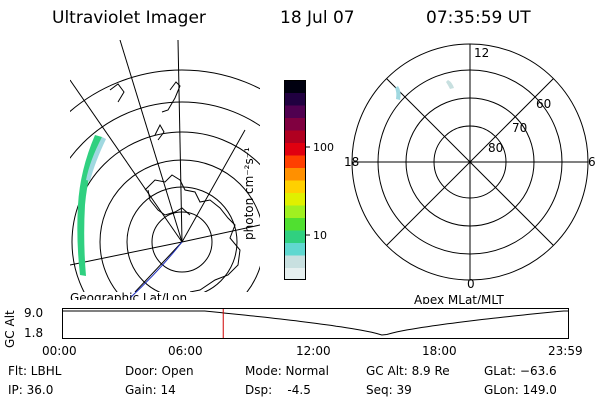 This screenshot has width=600, height=400. Describe the element at coordinates (323, 147) in the screenshot. I see `colorbar-tick-100: 100` at that location.